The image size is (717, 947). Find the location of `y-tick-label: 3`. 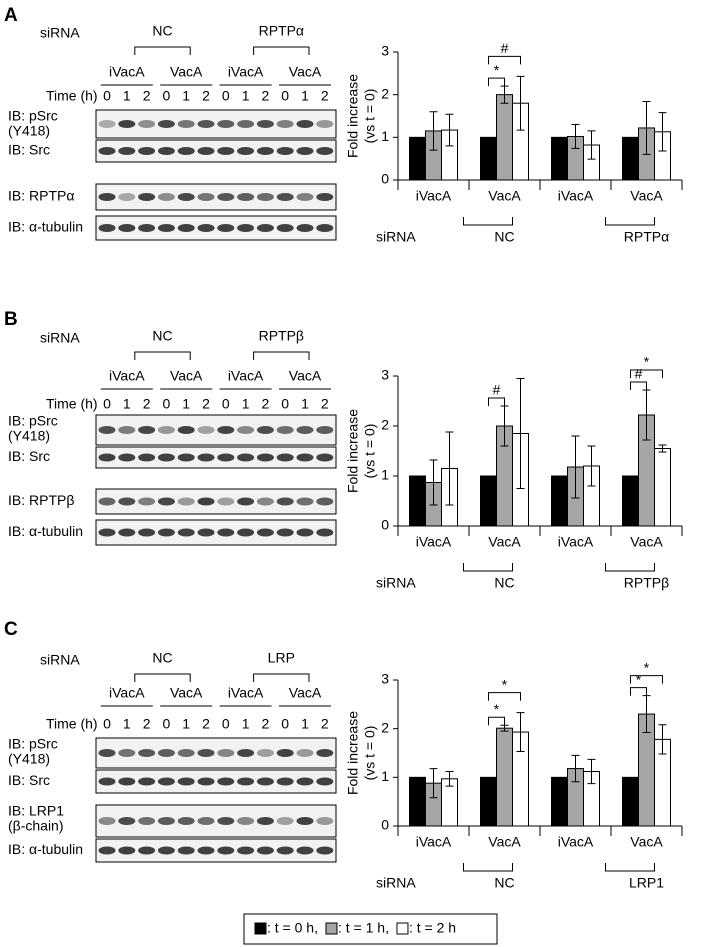

y-tick-label: 3 is located at coordinates (385, 679).